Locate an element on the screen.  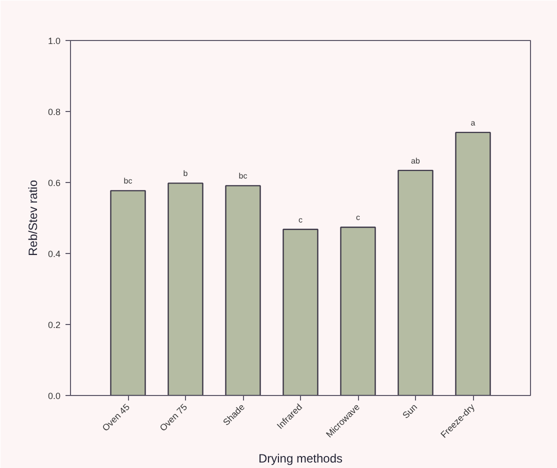
annotation: a is located at coordinates (473, 123).